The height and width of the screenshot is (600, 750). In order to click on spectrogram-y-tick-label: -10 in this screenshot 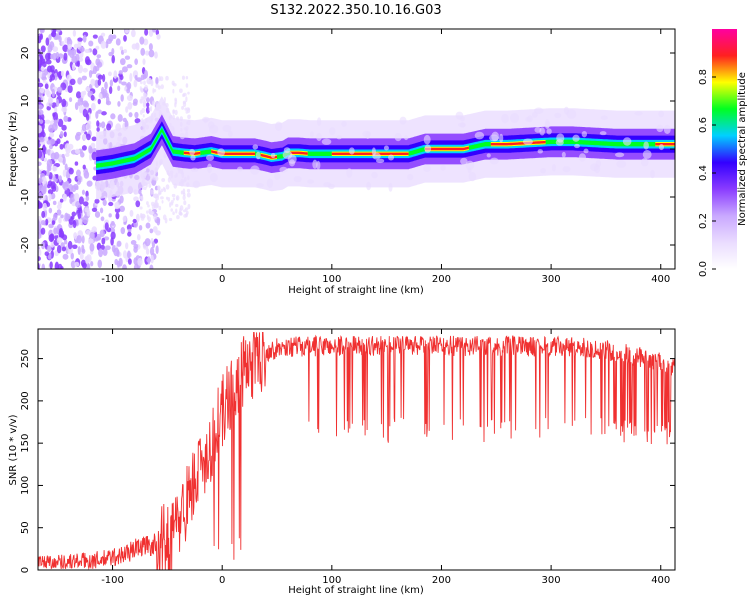, I will do `click(25, 197)`.